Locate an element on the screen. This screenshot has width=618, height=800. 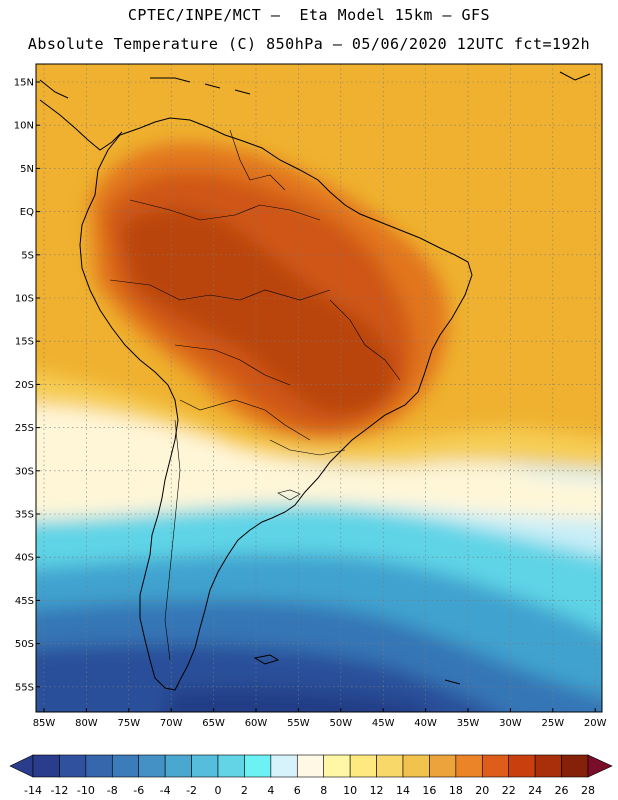
lon-label: 70W is located at coordinates (171, 723).